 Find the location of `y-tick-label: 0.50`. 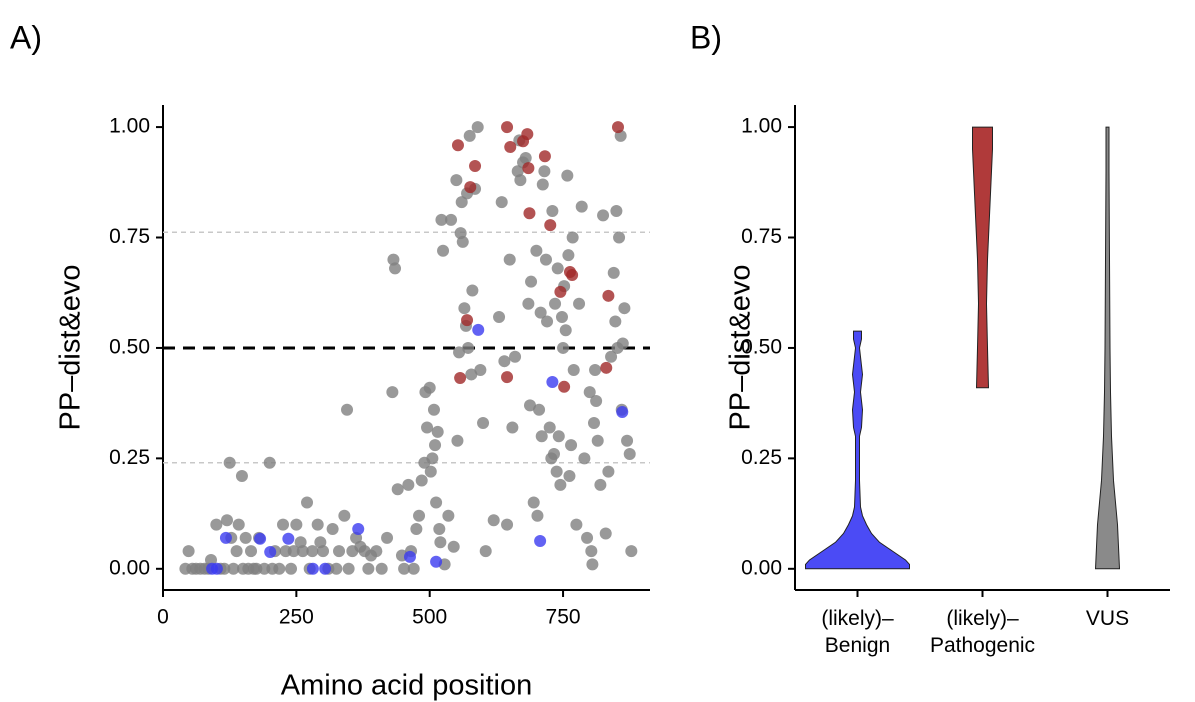

y-tick-label: 0.50 is located at coordinates (129, 346).